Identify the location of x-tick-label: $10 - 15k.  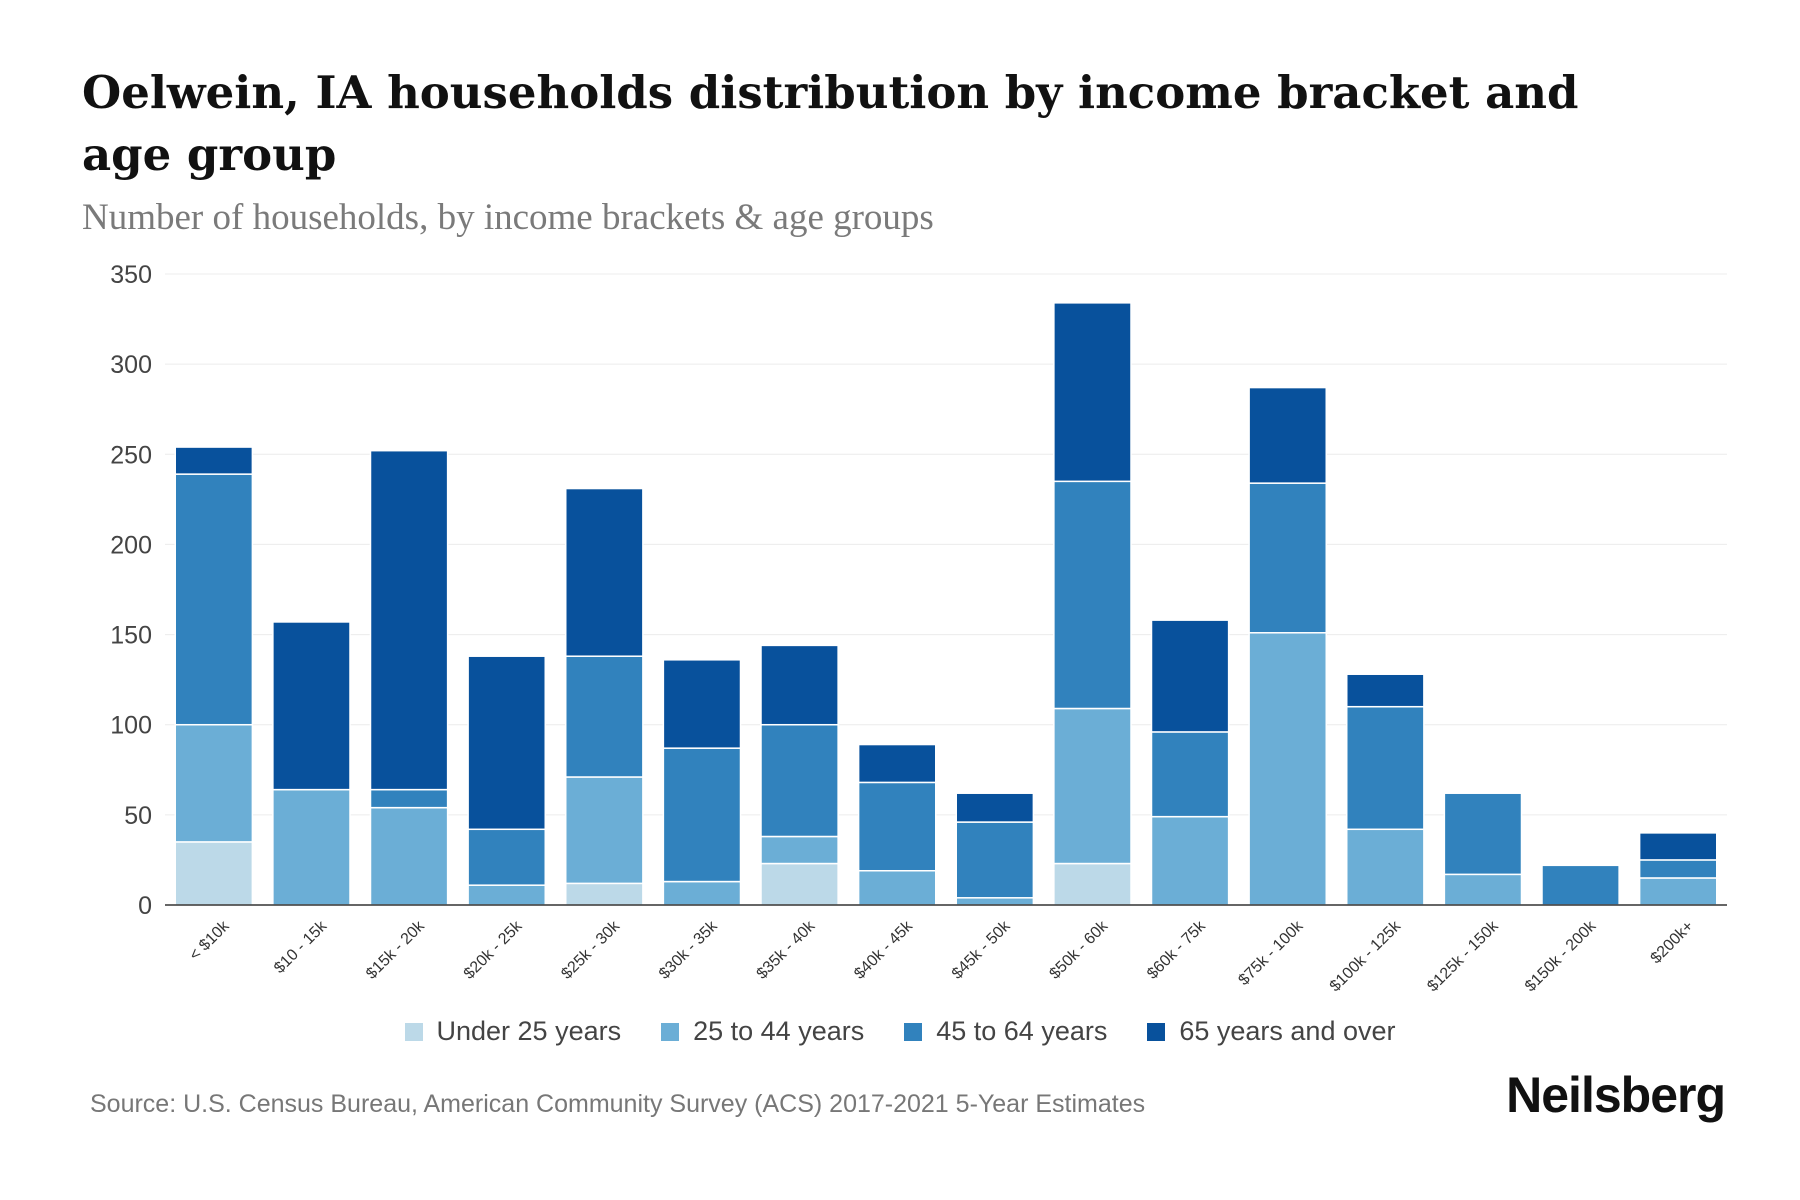
(301, 947).